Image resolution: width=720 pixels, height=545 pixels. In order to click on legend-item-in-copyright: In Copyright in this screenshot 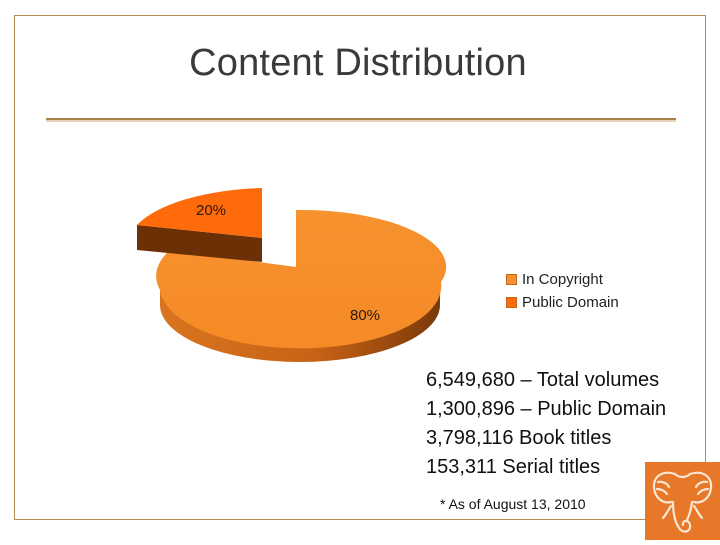, I will do `click(562, 279)`.